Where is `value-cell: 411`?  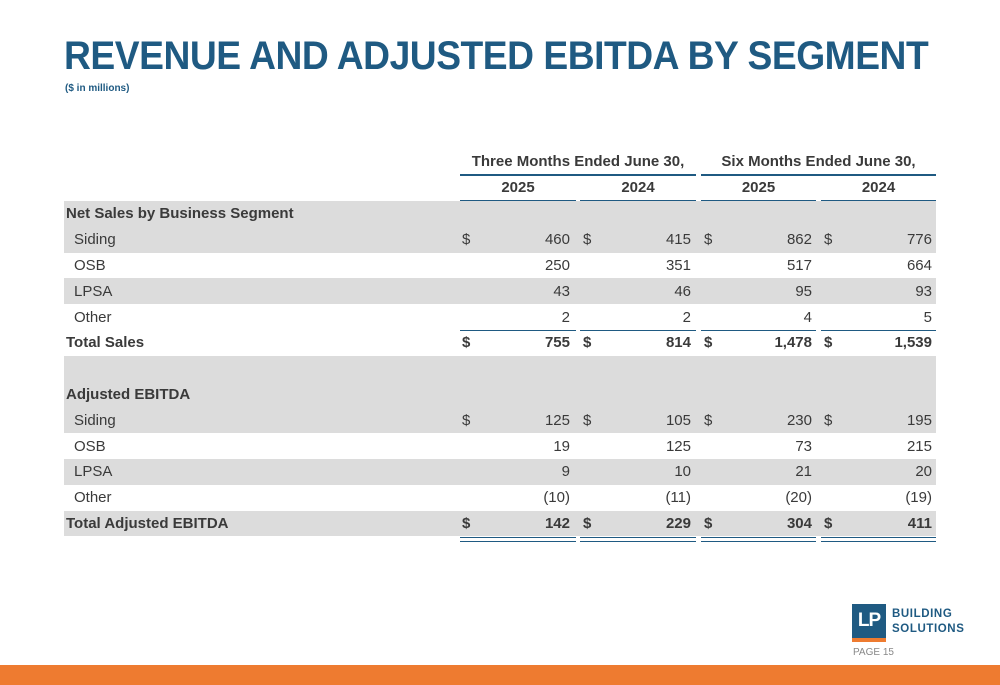 value-cell: 411 is located at coordinates (919, 523).